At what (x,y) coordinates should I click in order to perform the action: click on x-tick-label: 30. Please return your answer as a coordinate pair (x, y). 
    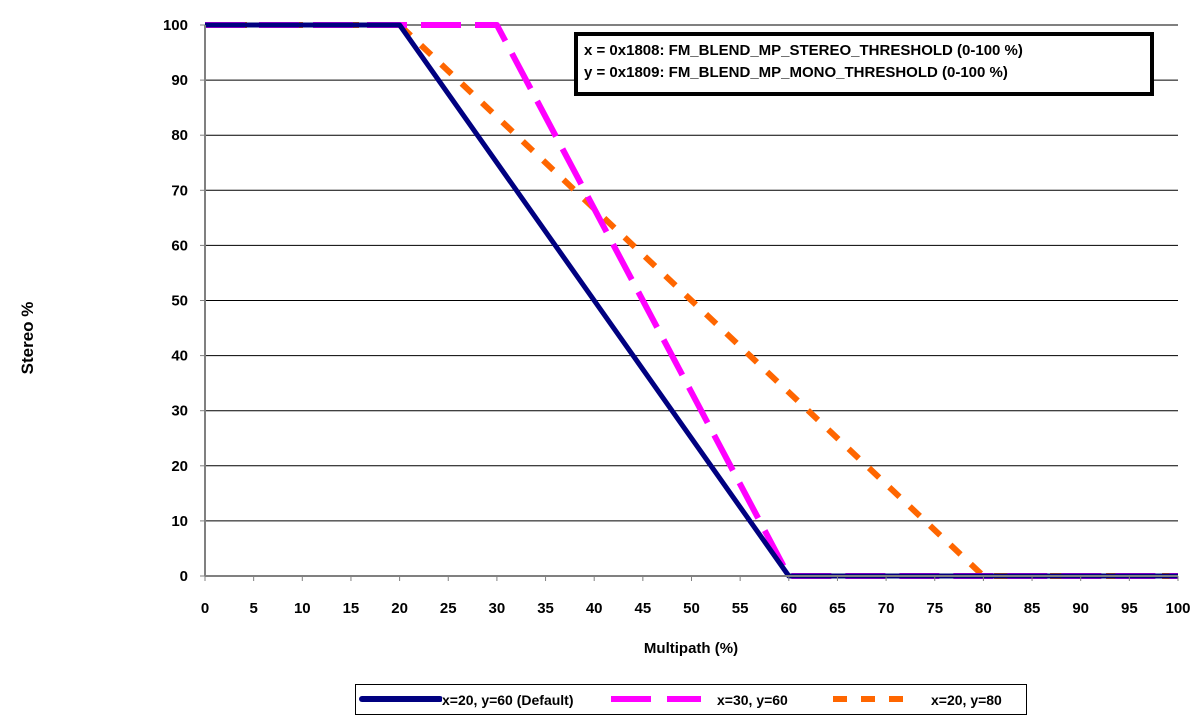
    Looking at the image, I should click on (497, 608).